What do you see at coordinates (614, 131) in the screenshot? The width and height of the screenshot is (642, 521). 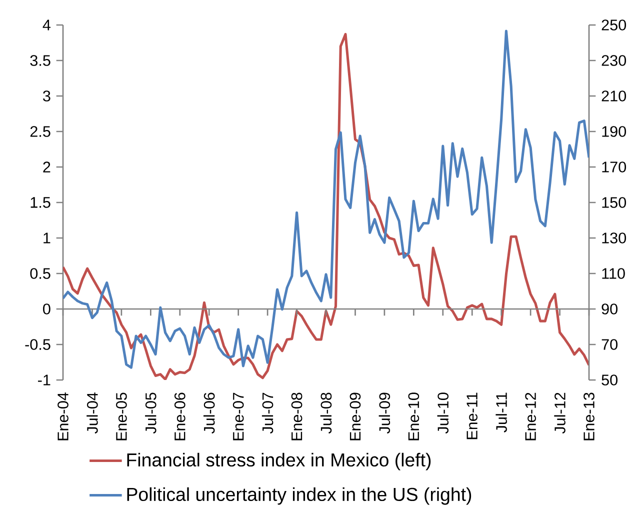 I see `y2-tick-label: 190` at bounding box center [614, 131].